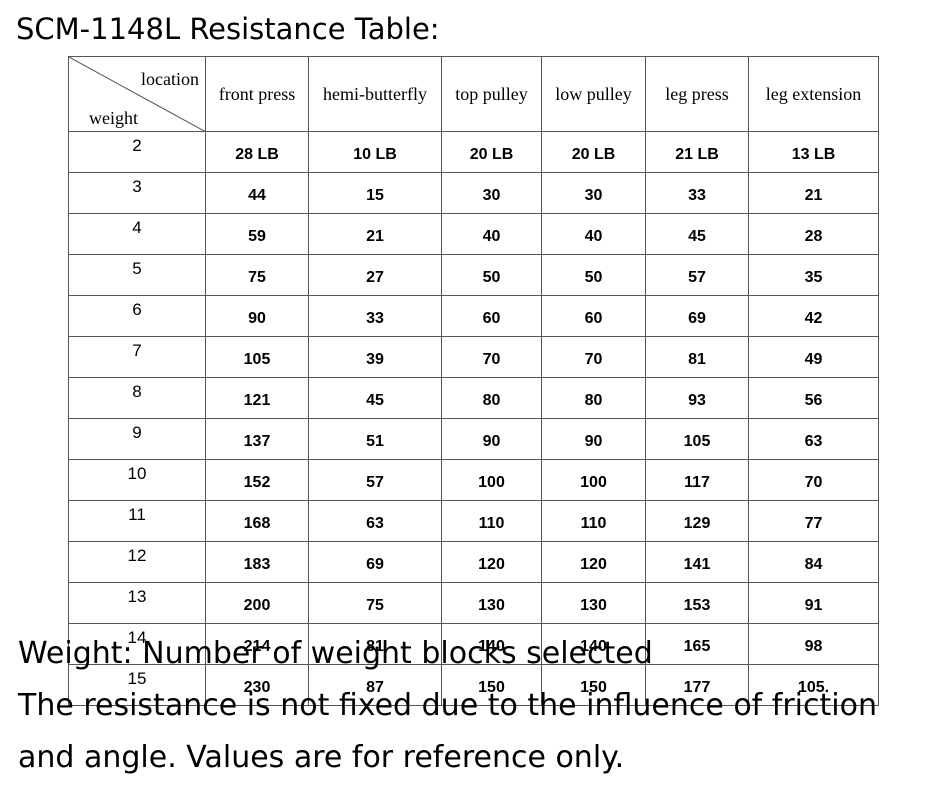 This screenshot has height=788, width=951. I want to click on value-cell: 98, so click(813, 644).